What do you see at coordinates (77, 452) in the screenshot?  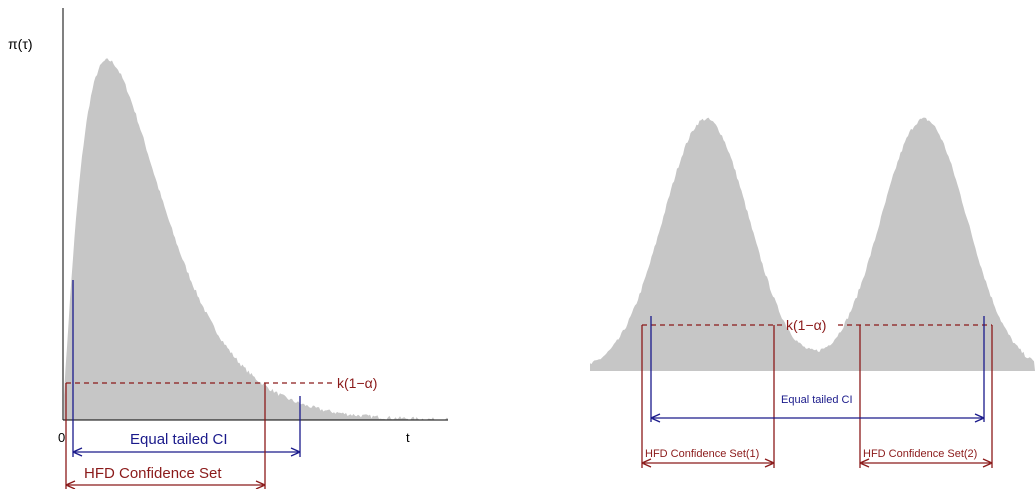 I see `left-eq-arrowhead-left` at bounding box center [77, 452].